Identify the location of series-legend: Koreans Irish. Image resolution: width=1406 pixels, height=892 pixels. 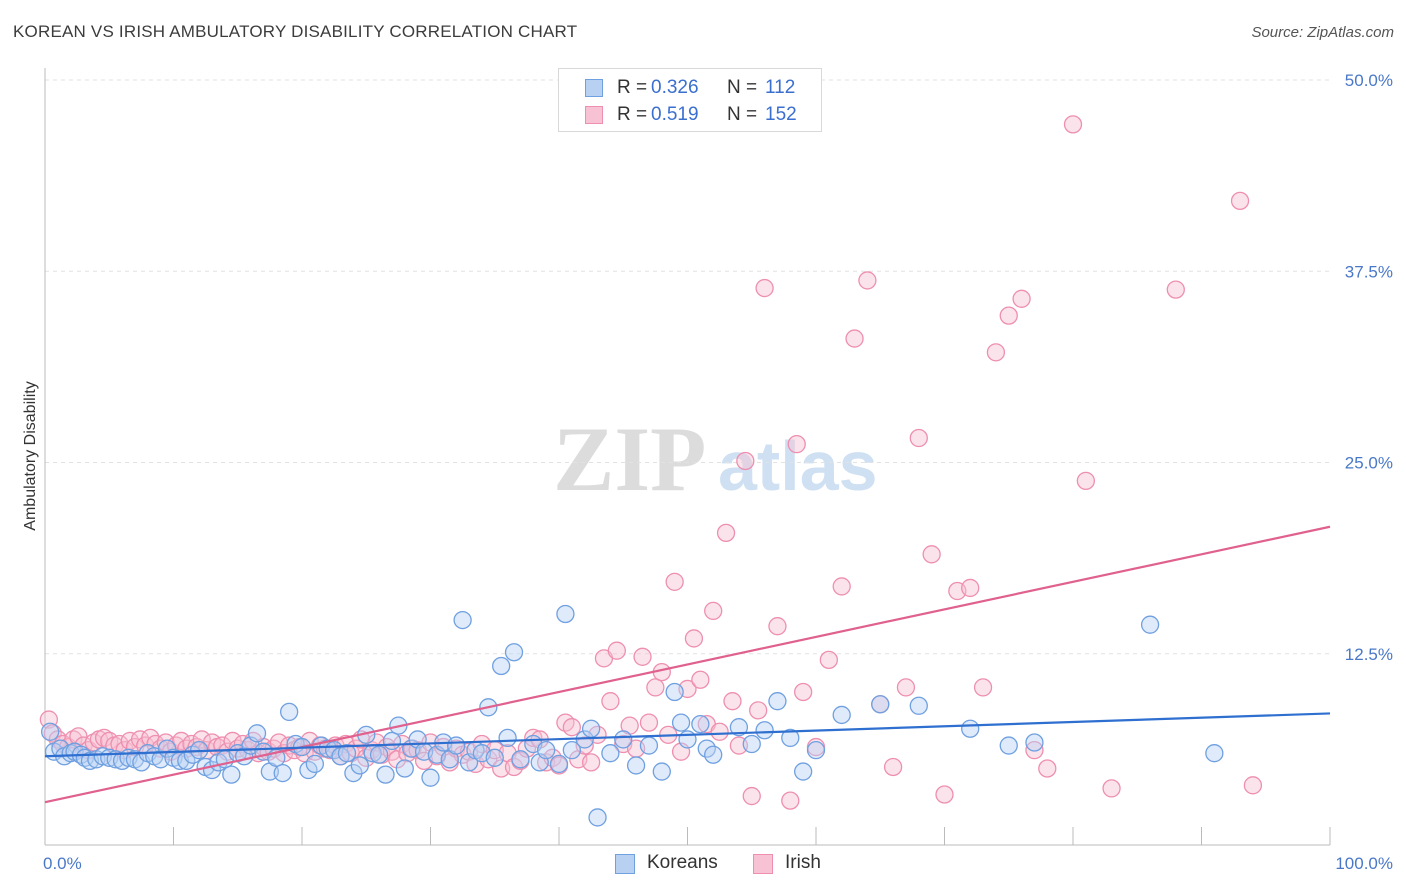
(703, 865).